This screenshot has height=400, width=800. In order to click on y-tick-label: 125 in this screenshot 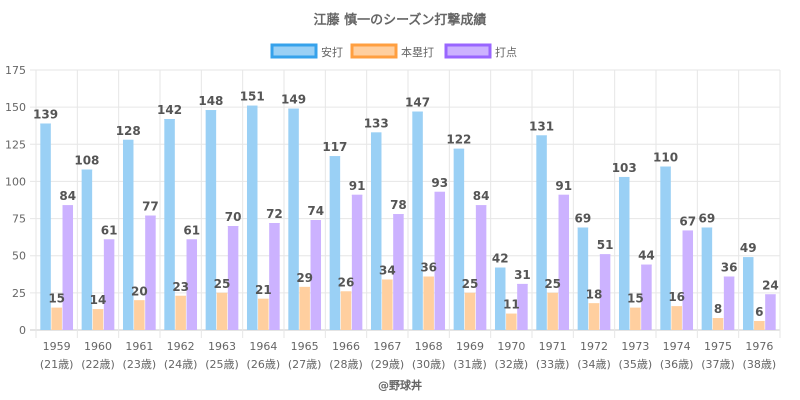, I will do `click(15, 144)`.